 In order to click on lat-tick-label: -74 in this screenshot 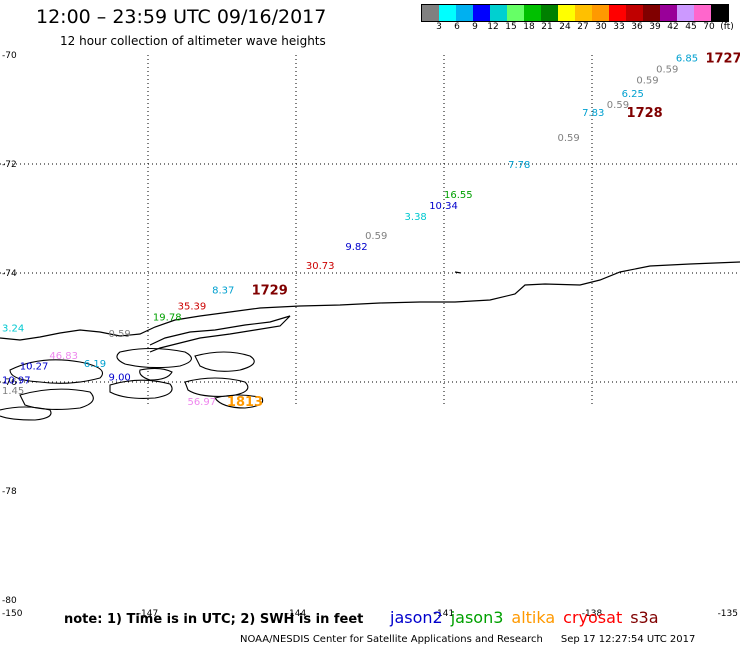, I will do `click(9, 274)`.